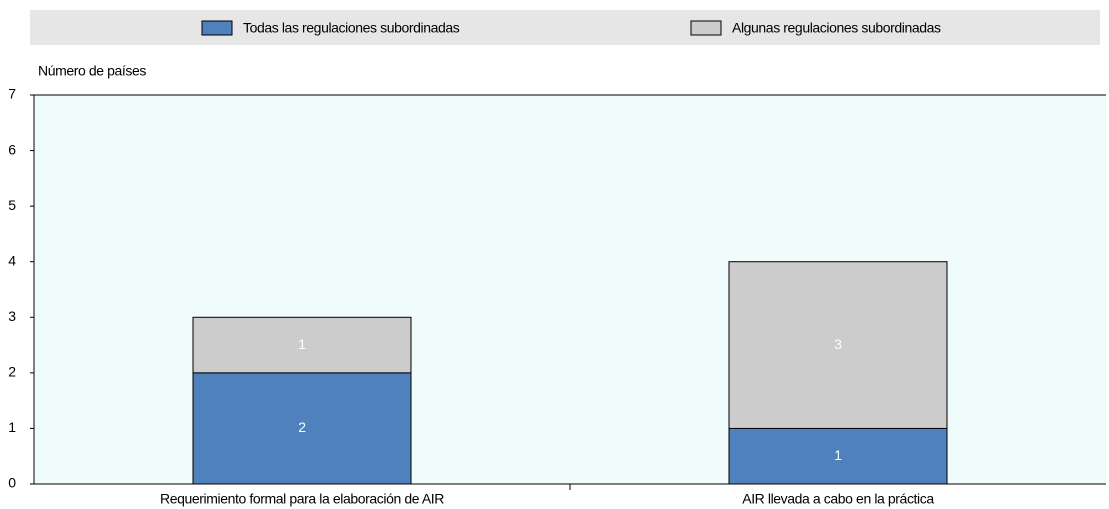  Describe the element at coordinates (12, 260) in the screenshot. I see `y-tick-label: 4` at that location.